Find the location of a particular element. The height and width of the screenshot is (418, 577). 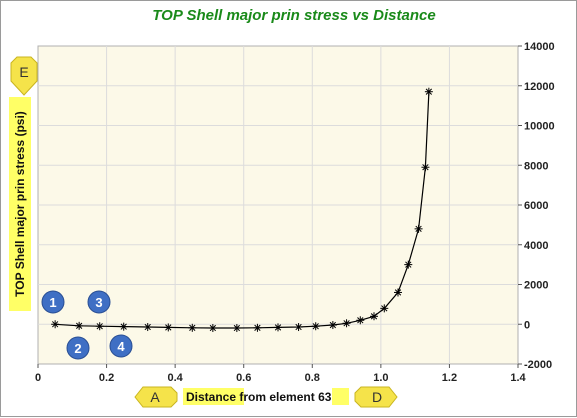

y-tick-label: 8000 is located at coordinates (536, 166).